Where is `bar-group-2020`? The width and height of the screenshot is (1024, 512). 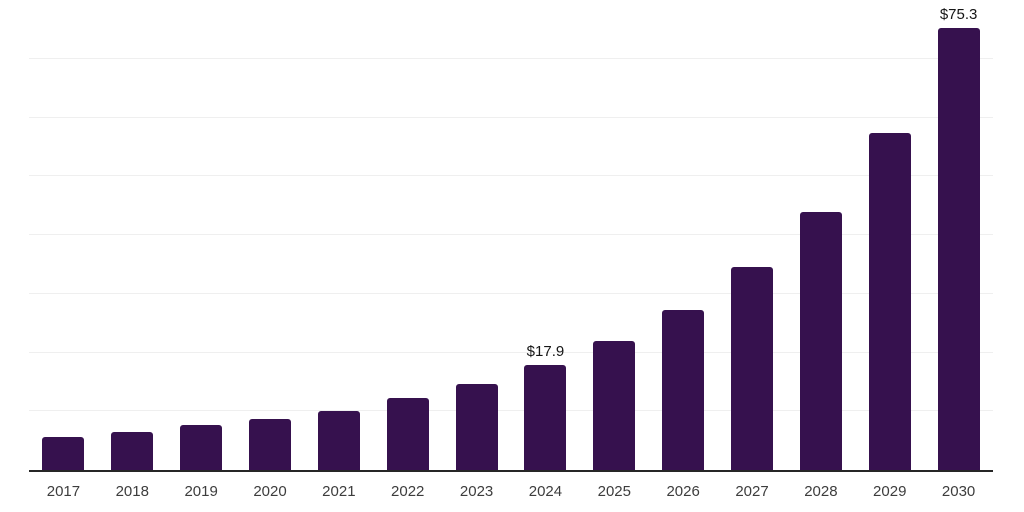 bar-group-2020 is located at coordinates (270, 235).